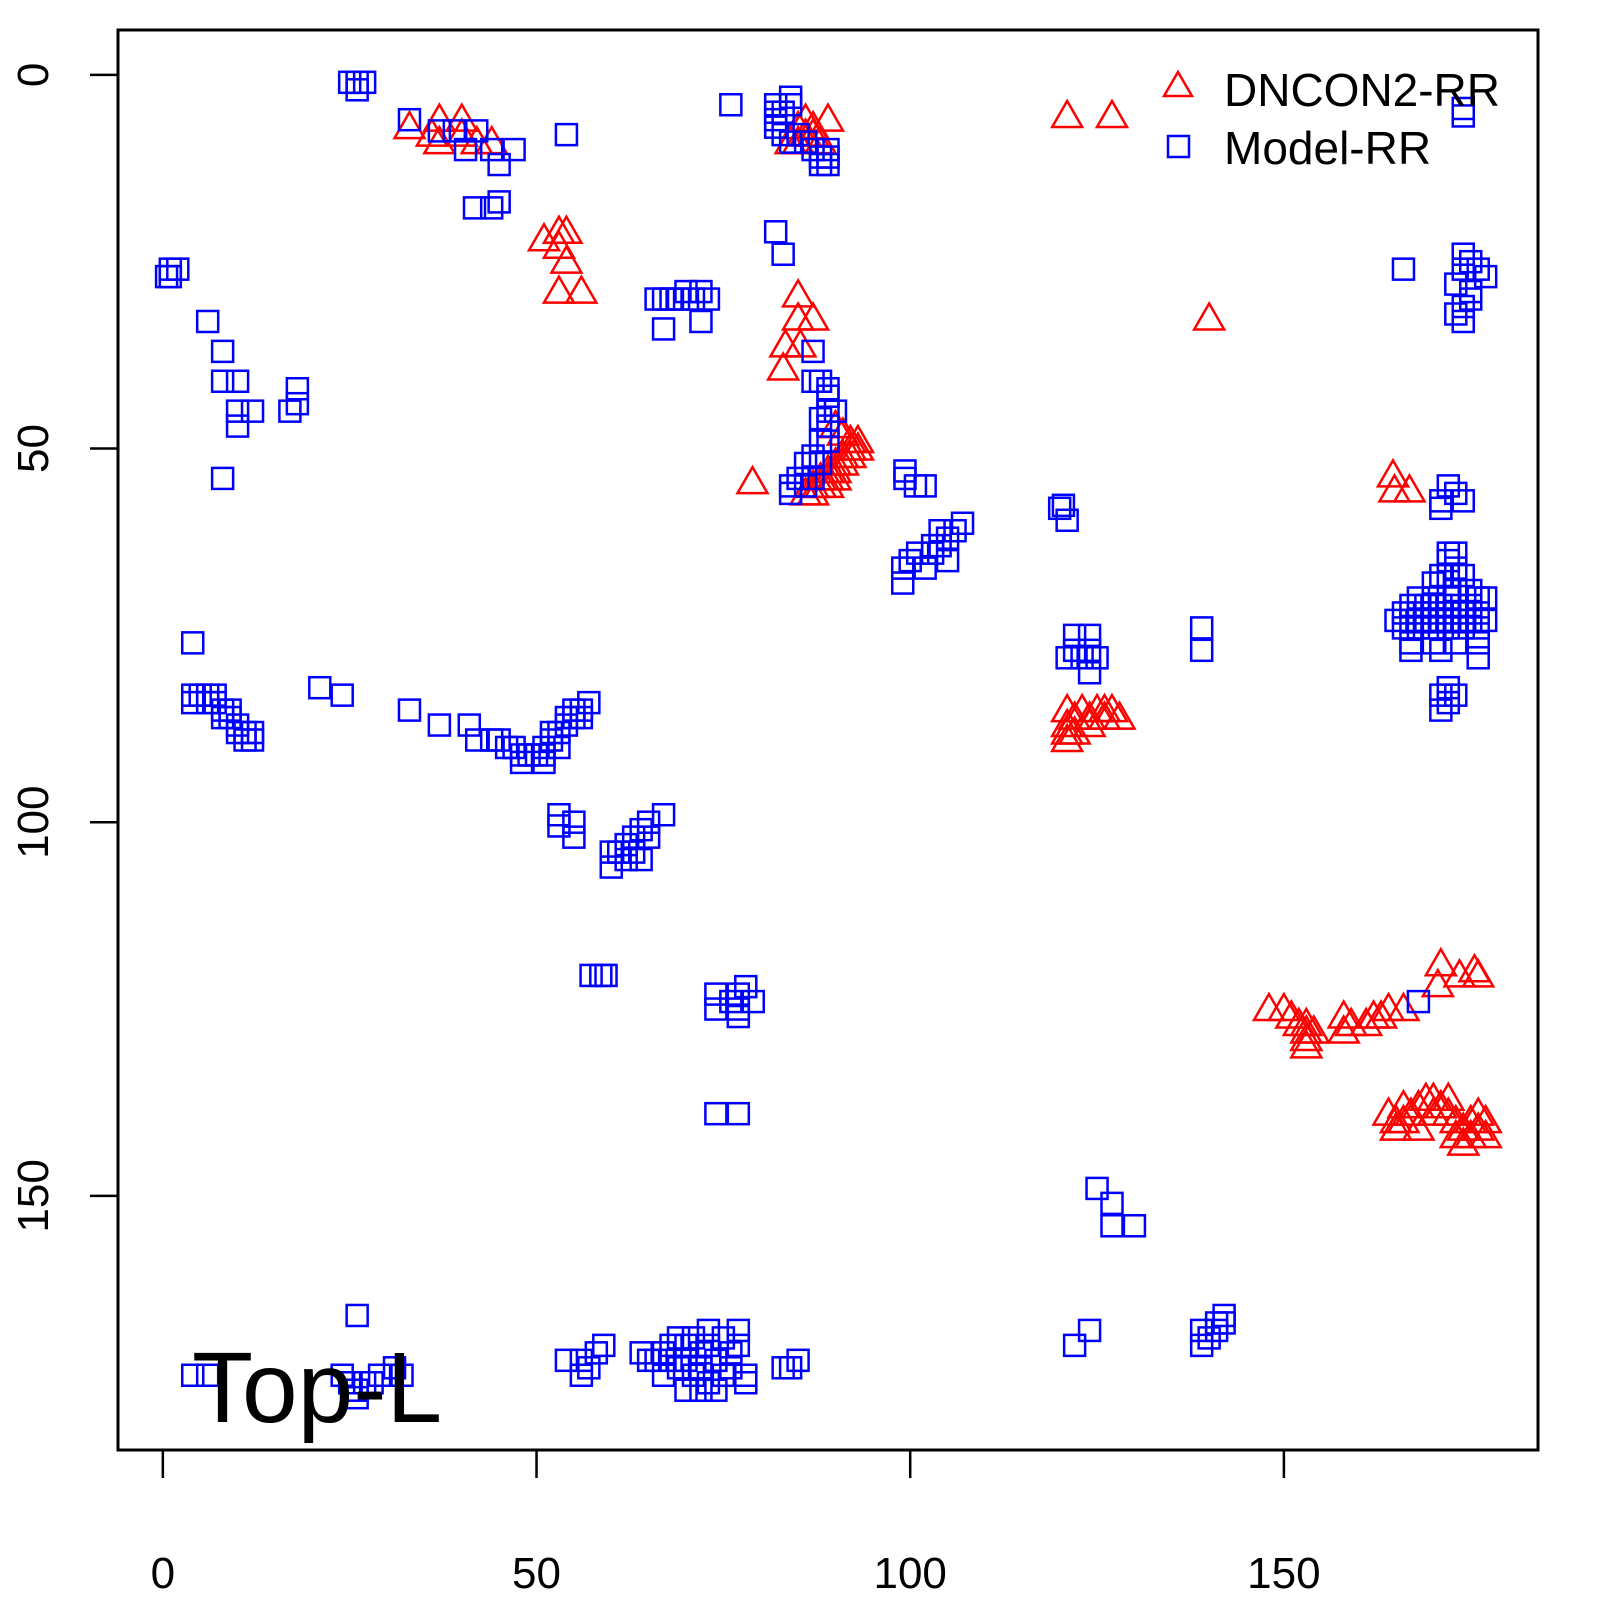 Image resolution: width=1600 pixels, height=1600 pixels. What do you see at coordinates (1362, 90) in the screenshot?
I see `legend-label-dncon2: DNCON2-RR` at bounding box center [1362, 90].